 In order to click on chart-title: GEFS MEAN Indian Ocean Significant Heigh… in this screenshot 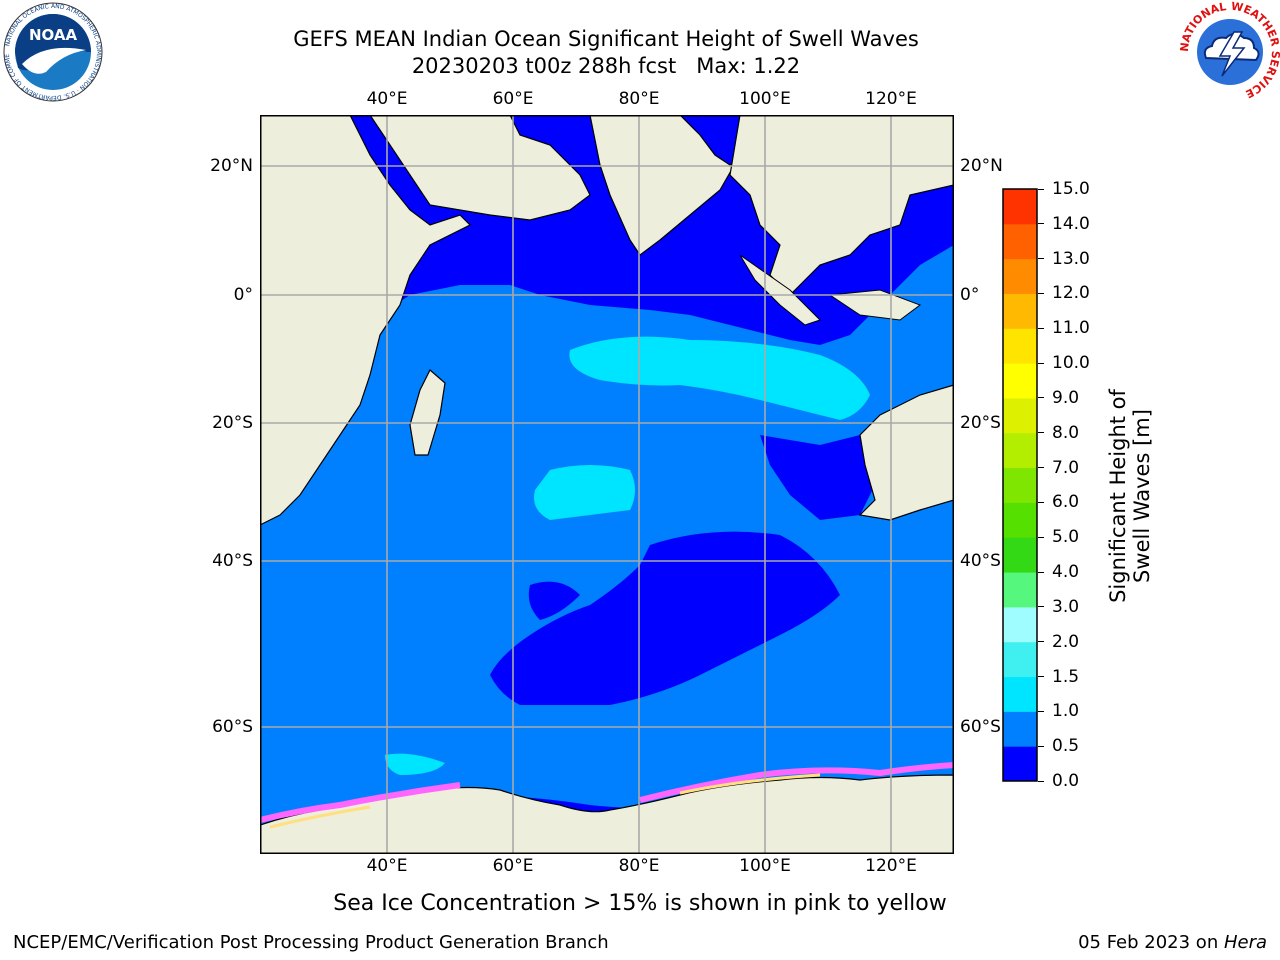, I will do `click(606, 39)`.